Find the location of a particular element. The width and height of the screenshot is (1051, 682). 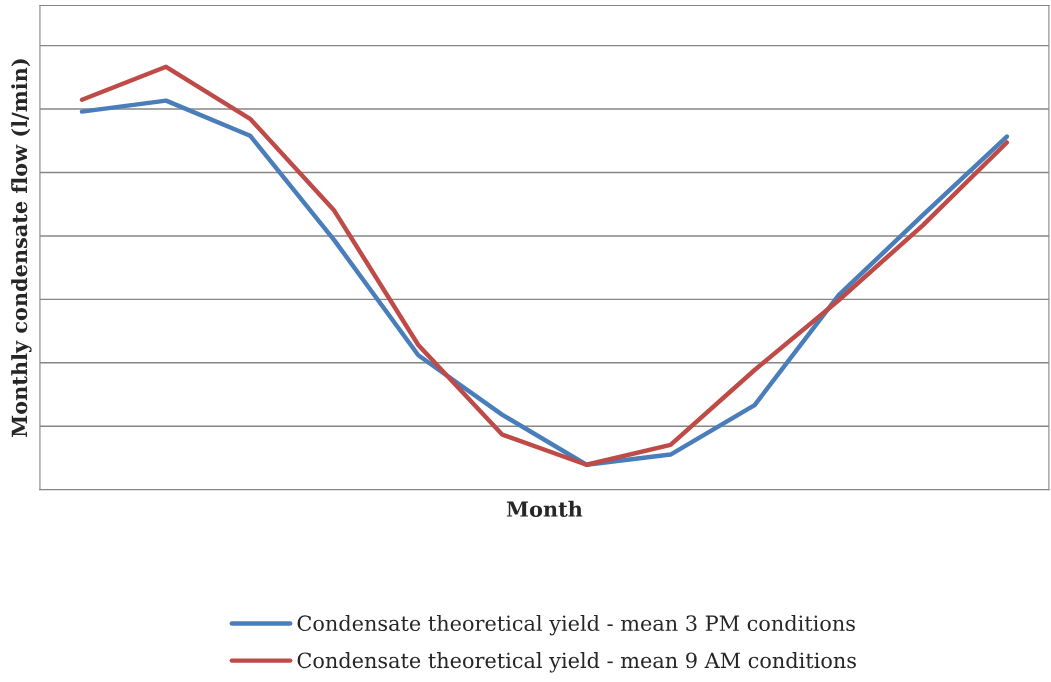

legend-label: Condensate theoretical yield - mean 9 AM conditions is located at coordinates (576, 662).